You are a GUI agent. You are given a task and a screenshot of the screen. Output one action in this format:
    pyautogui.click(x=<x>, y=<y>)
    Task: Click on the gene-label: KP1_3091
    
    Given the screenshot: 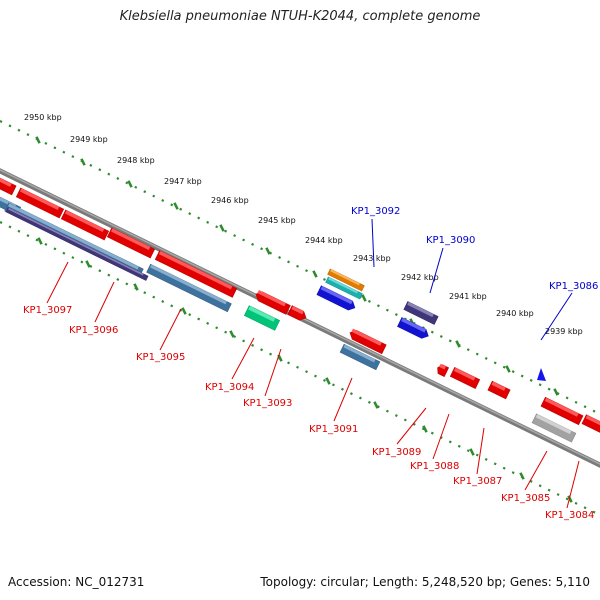 What is the action you would take?
    pyautogui.click(x=333, y=429)
    